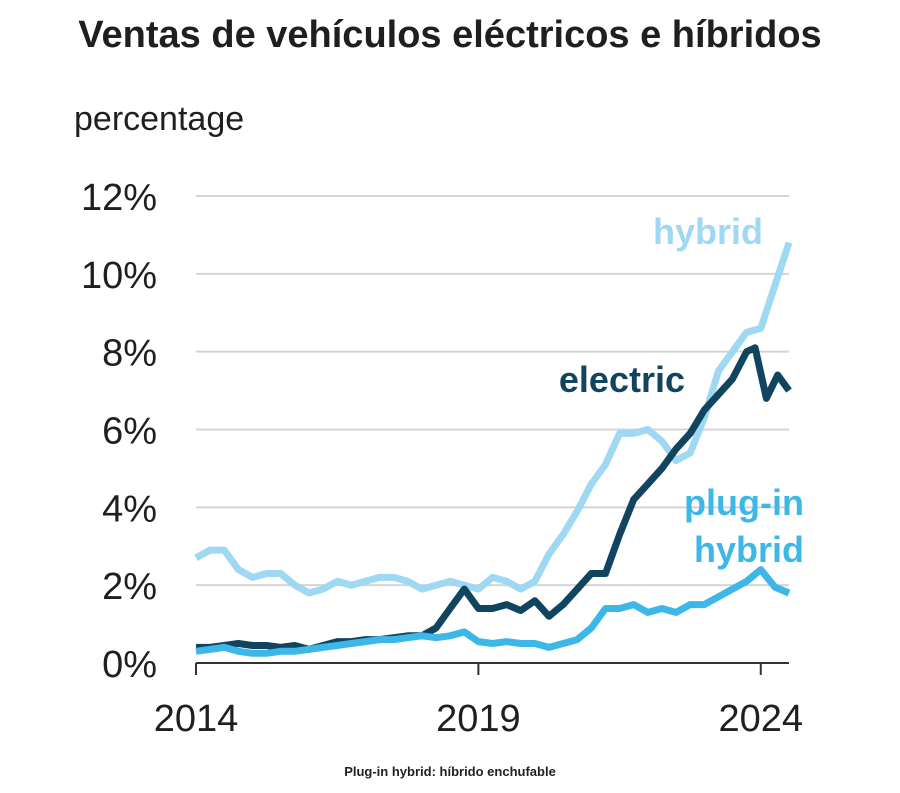 The width and height of the screenshot is (900, 793). Describe the element at coordinates (129, 587) in the screenshot. I see `y-tick-label: 2%` at that location.